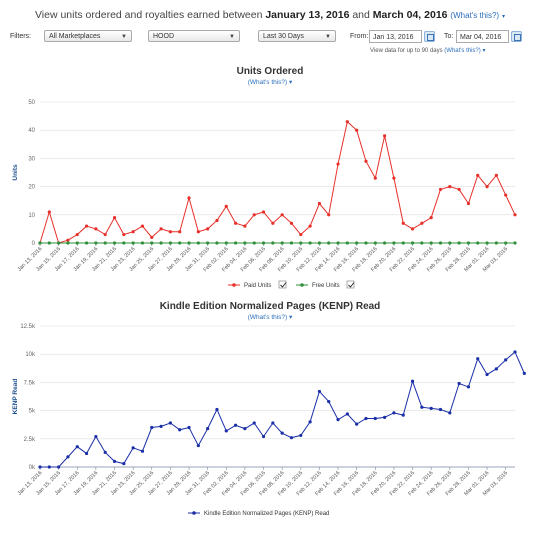 This screenshot has height=533, width=540. What do you see at coordinates (31, 159) in the screenshot?
I see `y-tick-label: 30` at bounding box center [31, 159].